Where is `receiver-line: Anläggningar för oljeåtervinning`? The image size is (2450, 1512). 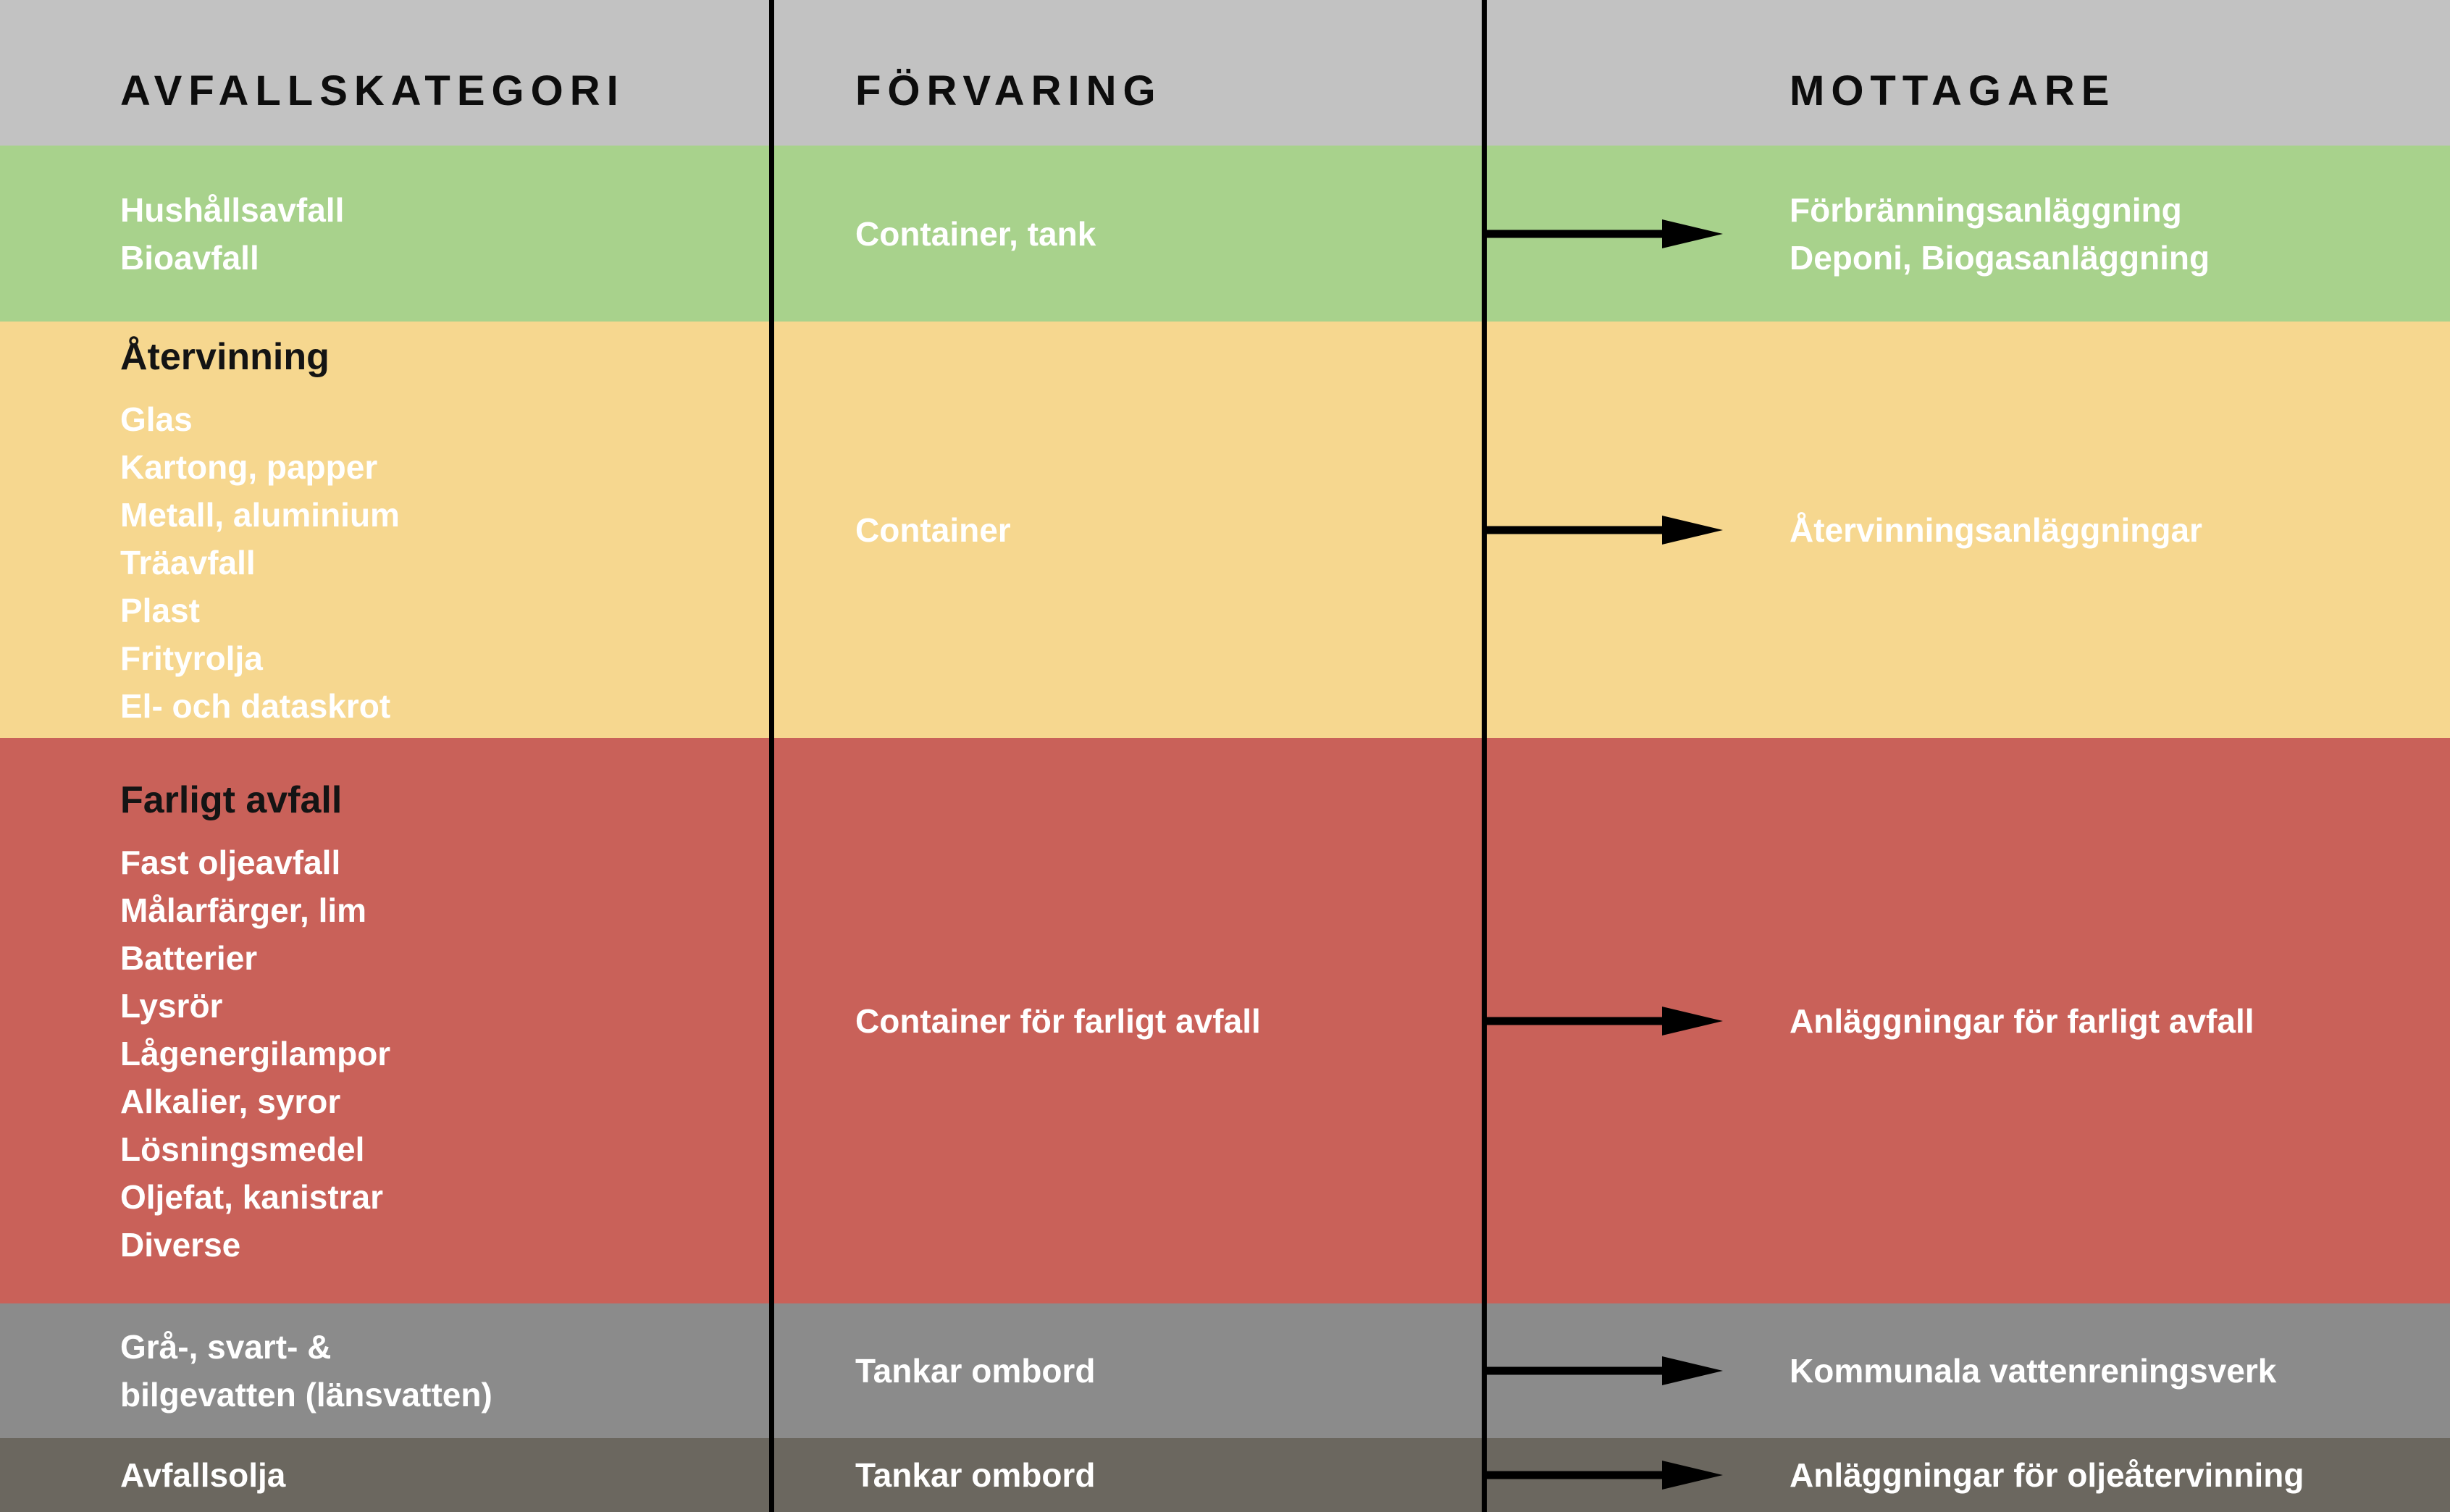 receiver-line: Anläggningar för oljeåtervinning is located at coordinates (2047, 1475).